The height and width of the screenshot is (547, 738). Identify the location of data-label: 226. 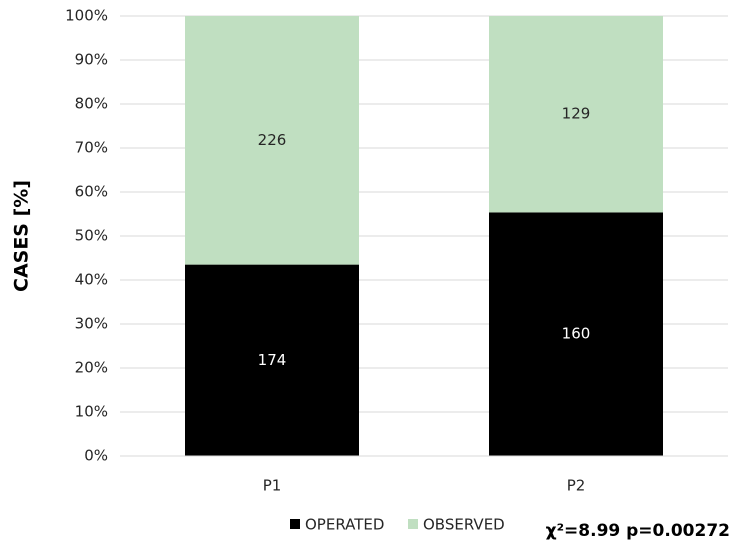
(272, 140).